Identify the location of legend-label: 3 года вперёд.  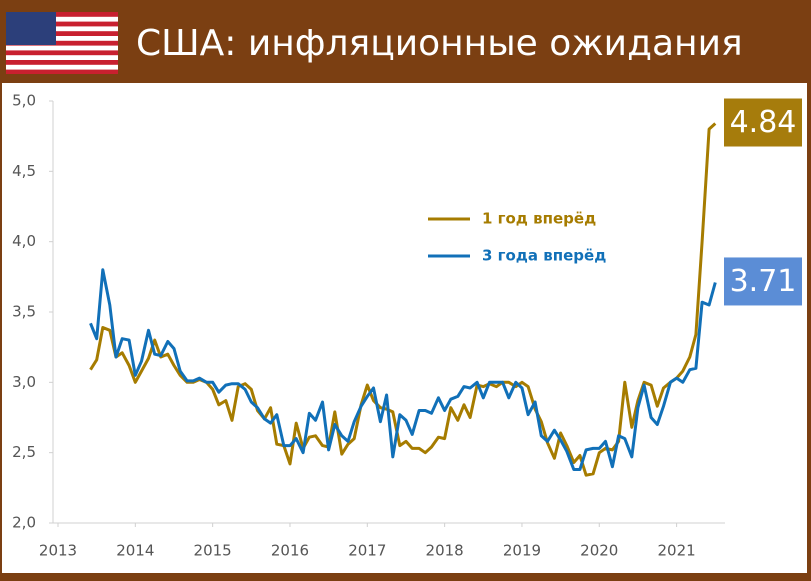
(544, 256).